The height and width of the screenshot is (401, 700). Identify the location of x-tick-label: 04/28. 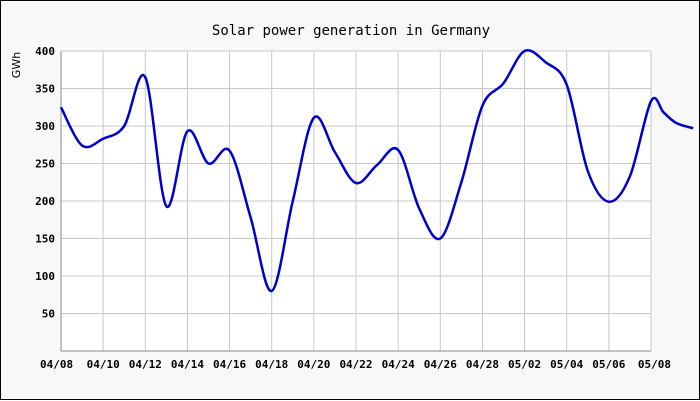
(482, 364).